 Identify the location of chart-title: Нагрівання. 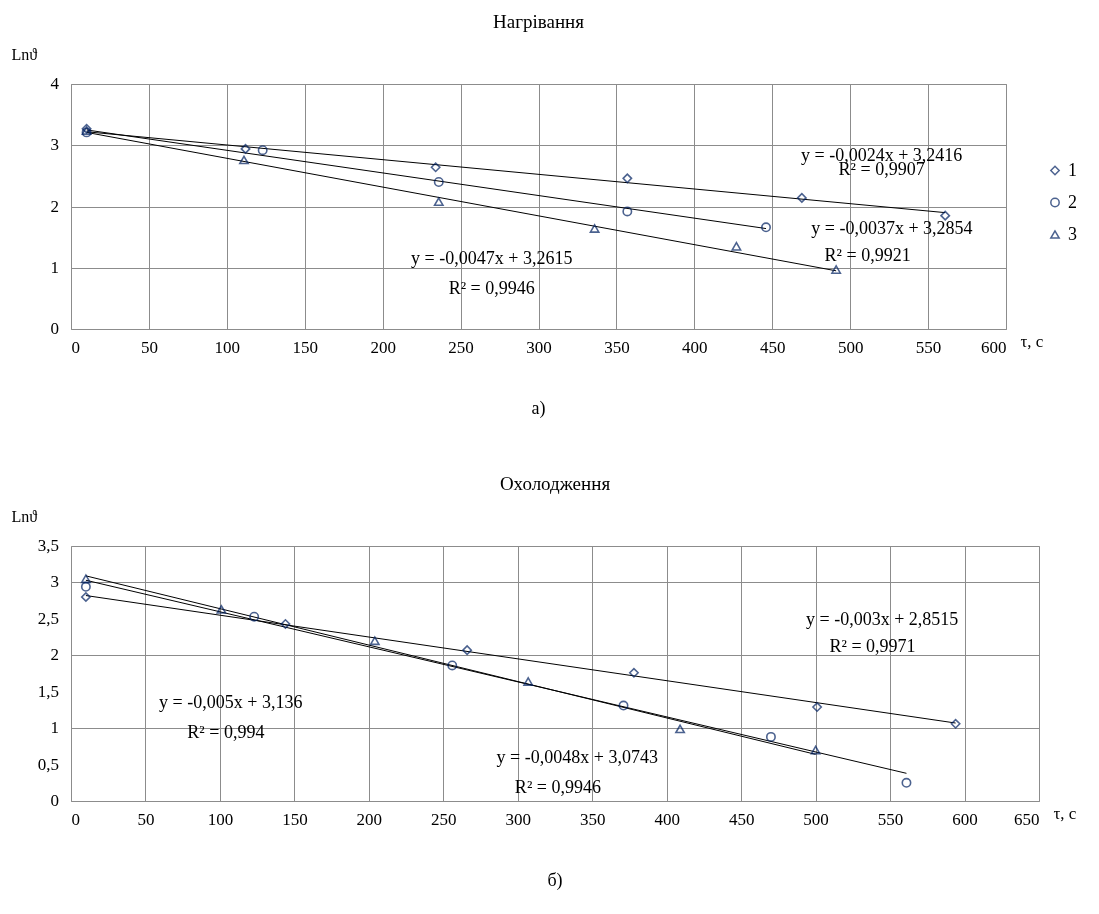
(539, 21).